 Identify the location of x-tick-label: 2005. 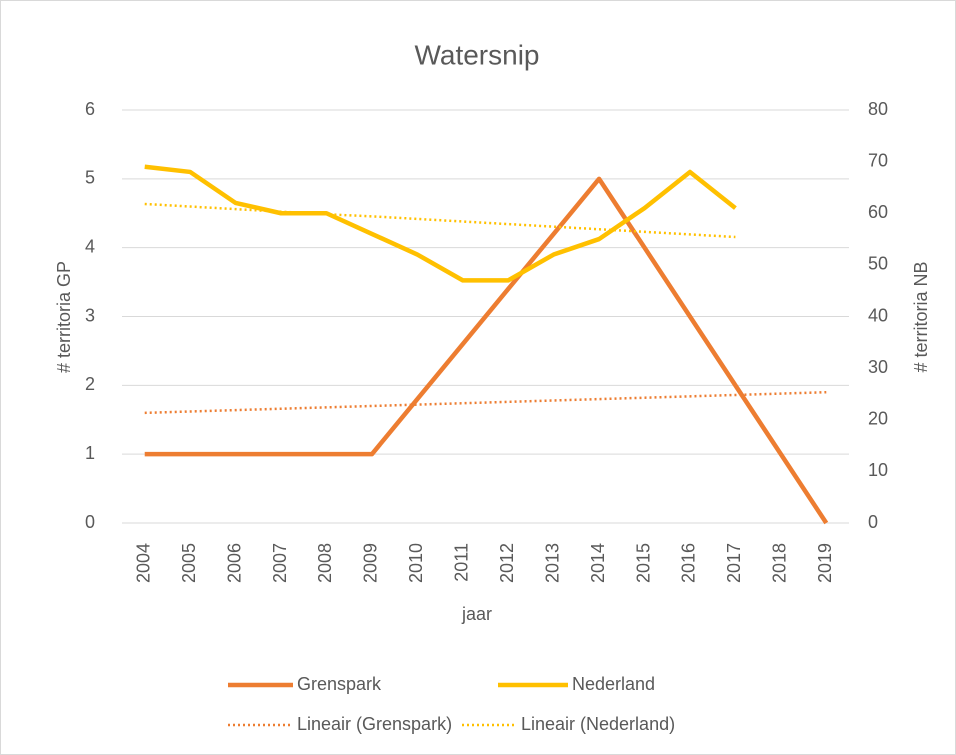
(189, 563).